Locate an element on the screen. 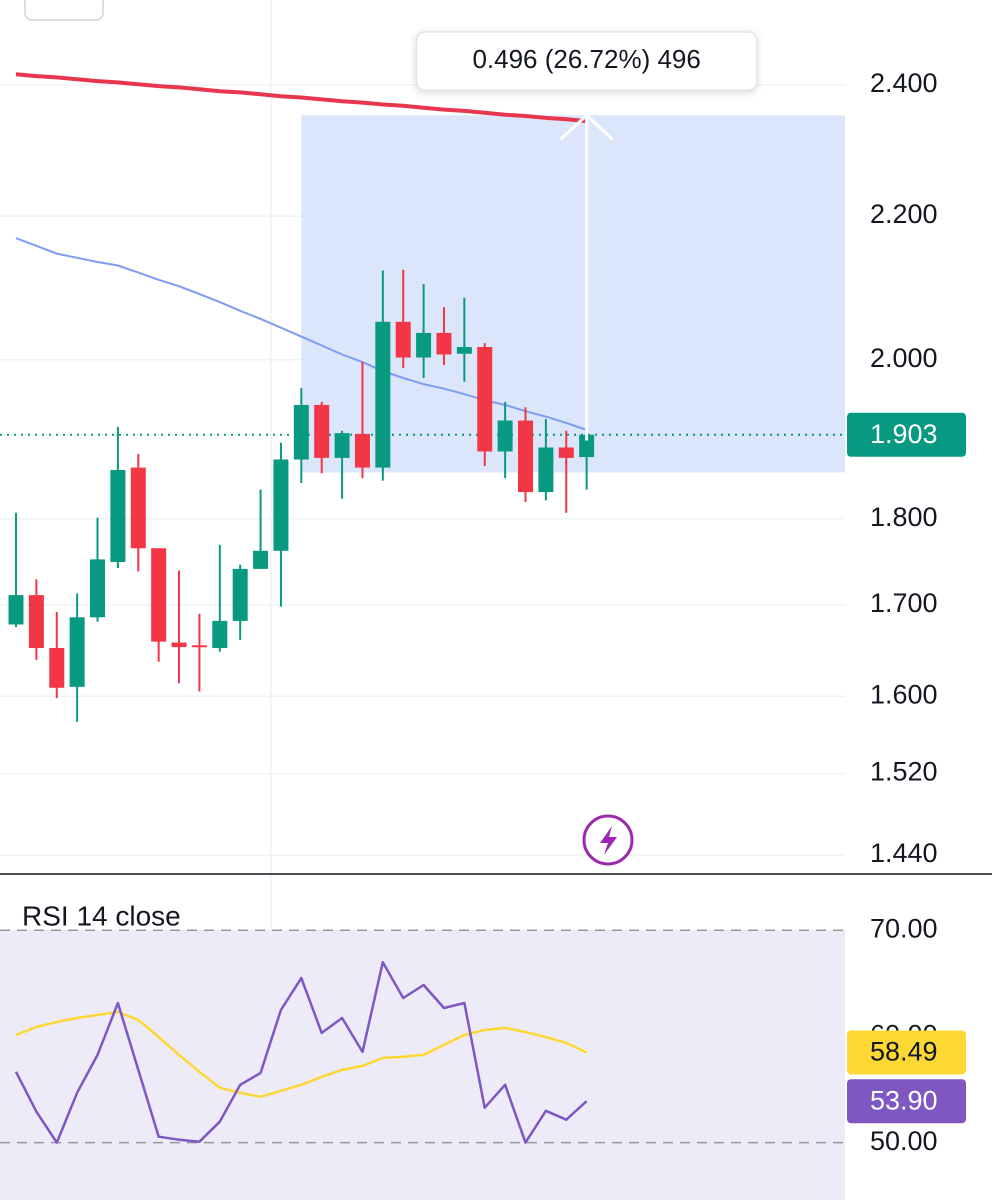 This screenshot has height=1200, width=992. y-tick-label: 1.800 is located at coordinates (904, 517).